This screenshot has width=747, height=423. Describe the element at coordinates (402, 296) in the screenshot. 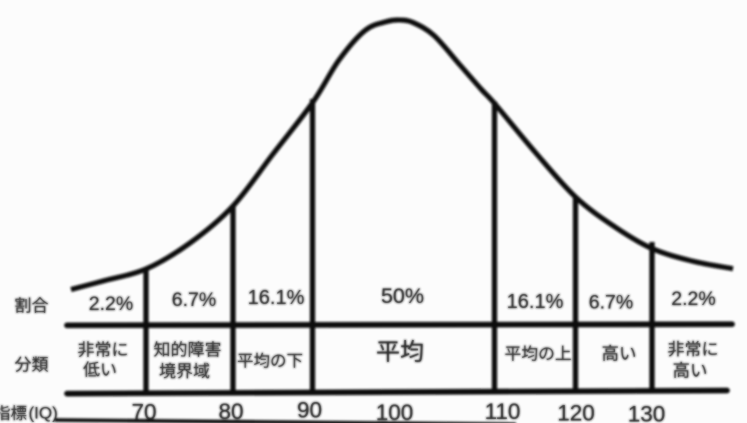

I see `svg-text: 50%` at that location.